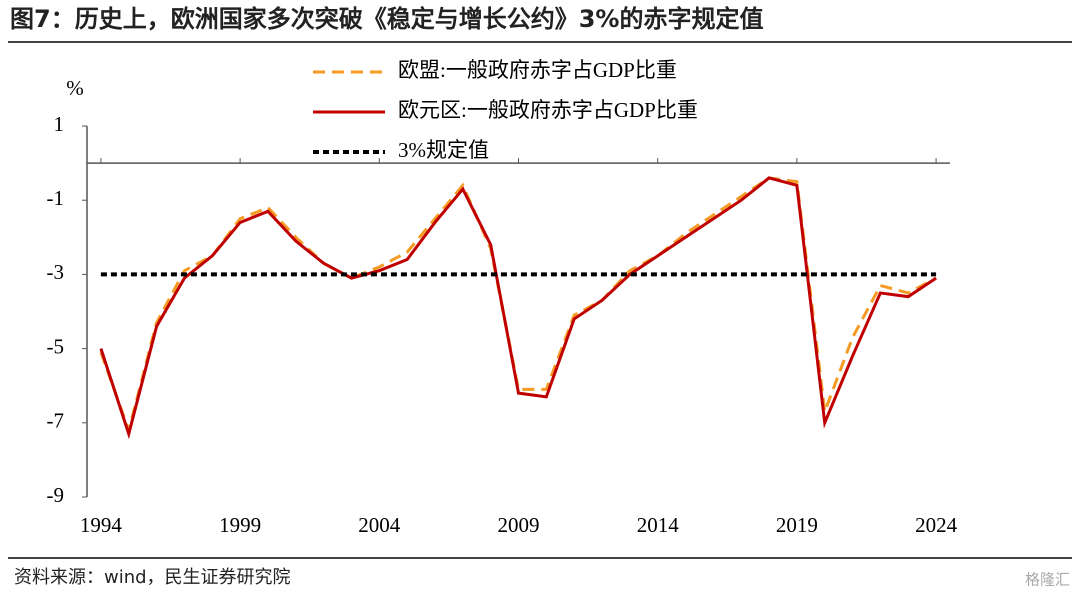  I want to click on y-axis-label: %, so click(75, 88).